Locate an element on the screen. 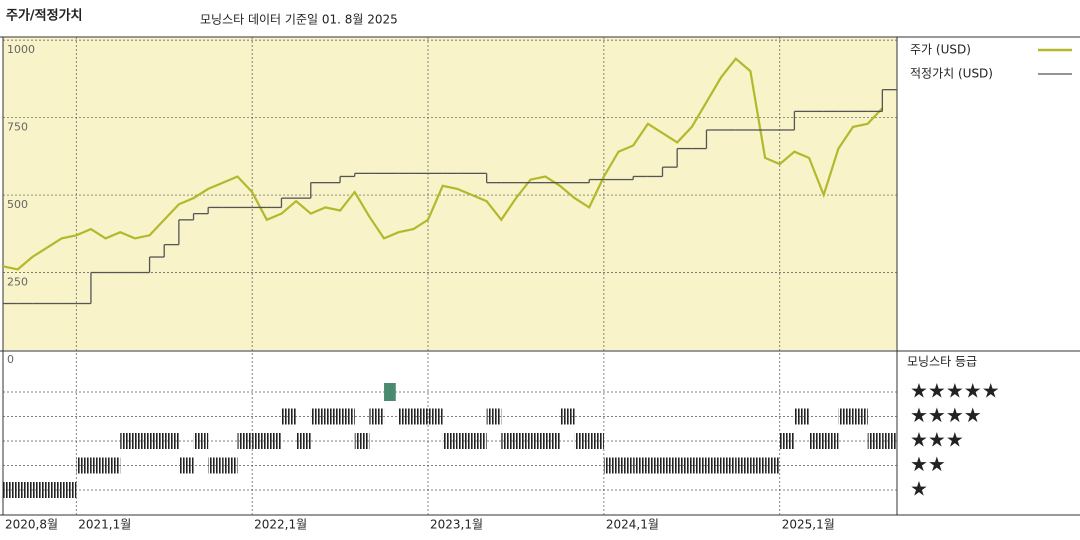 The height and width of the screenshot is (540, 1080). x-tick-label: 2025,1월 is located at coordinates (808, 525).